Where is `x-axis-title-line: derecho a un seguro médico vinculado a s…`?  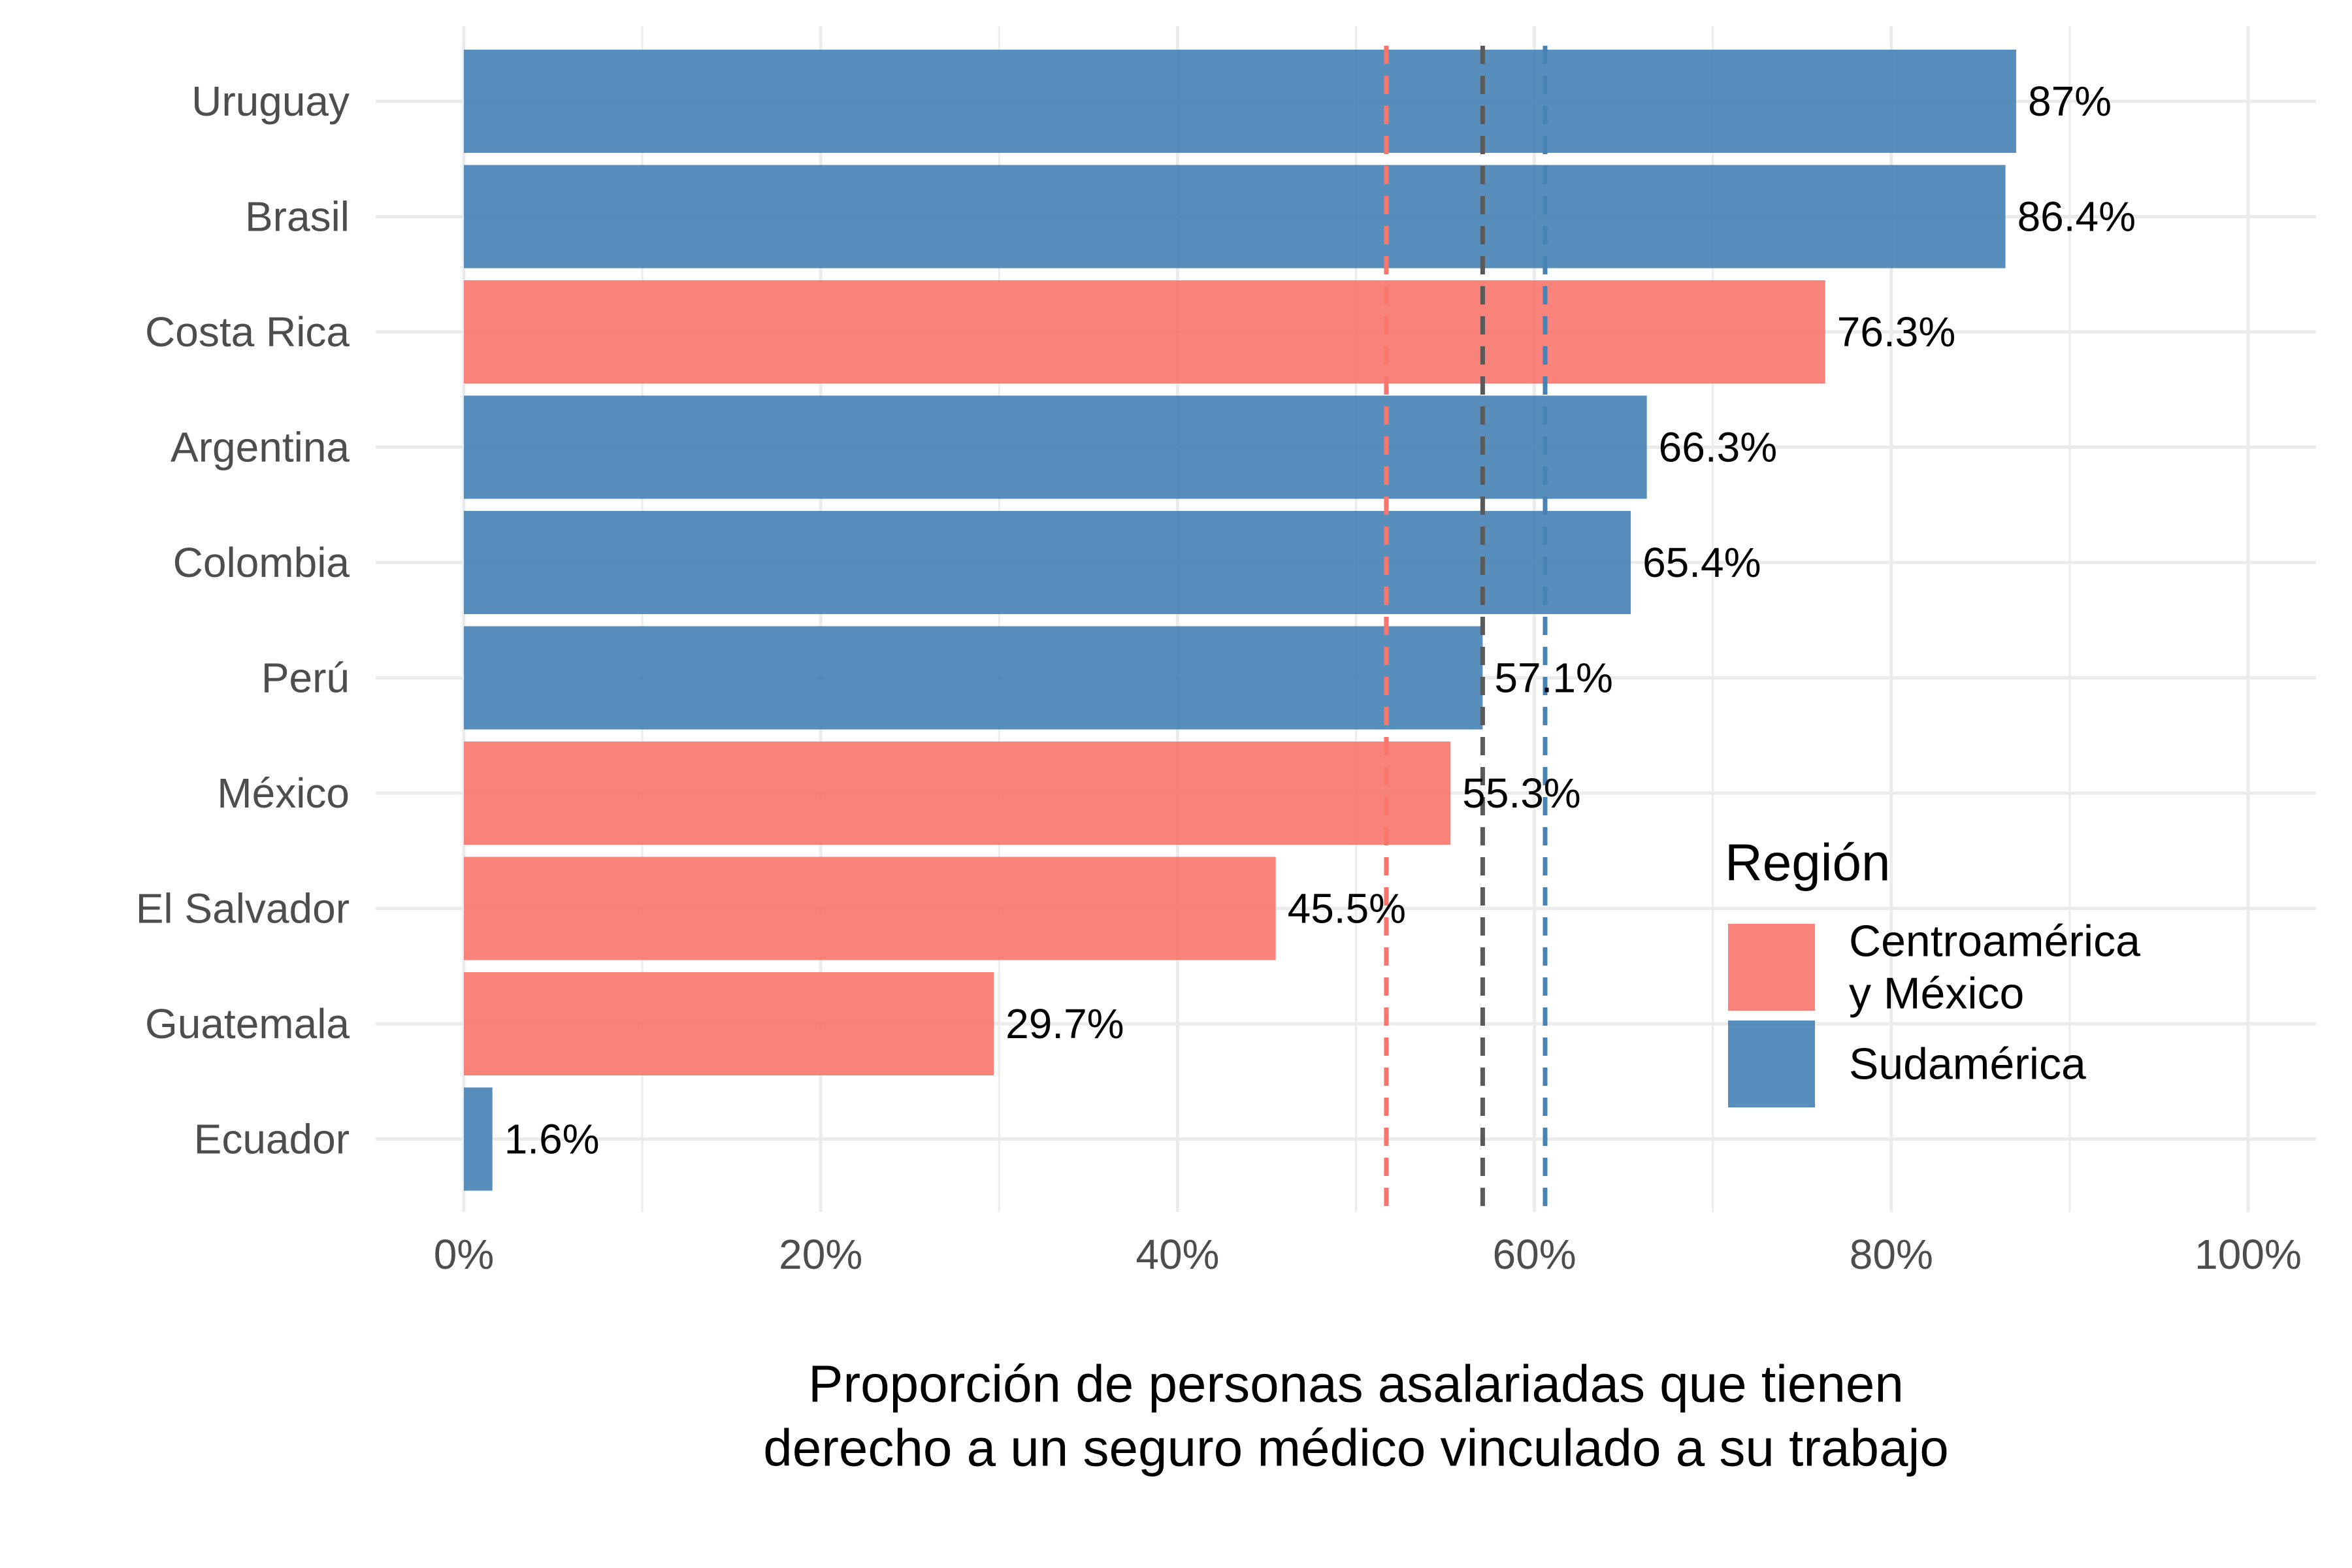
x-axis-title-line: derecho a un seguro médico vinculado a s… is located at coordinates (1356, 1448).